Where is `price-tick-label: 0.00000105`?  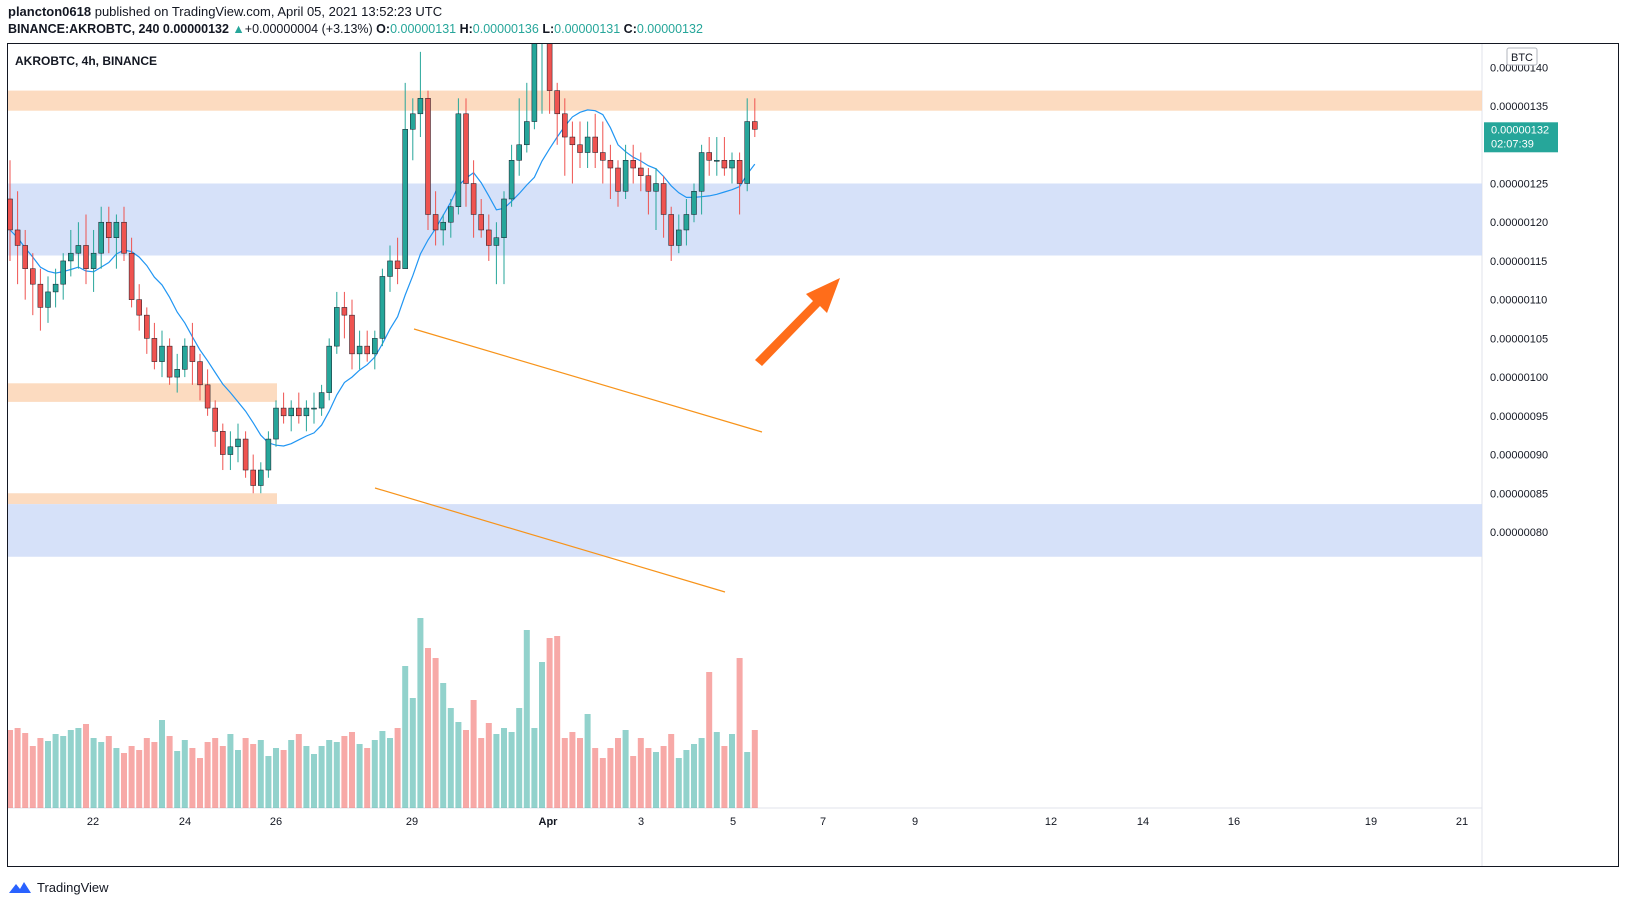 price-tick-label: 0.00000105 is located at coordinates (1519, 339).